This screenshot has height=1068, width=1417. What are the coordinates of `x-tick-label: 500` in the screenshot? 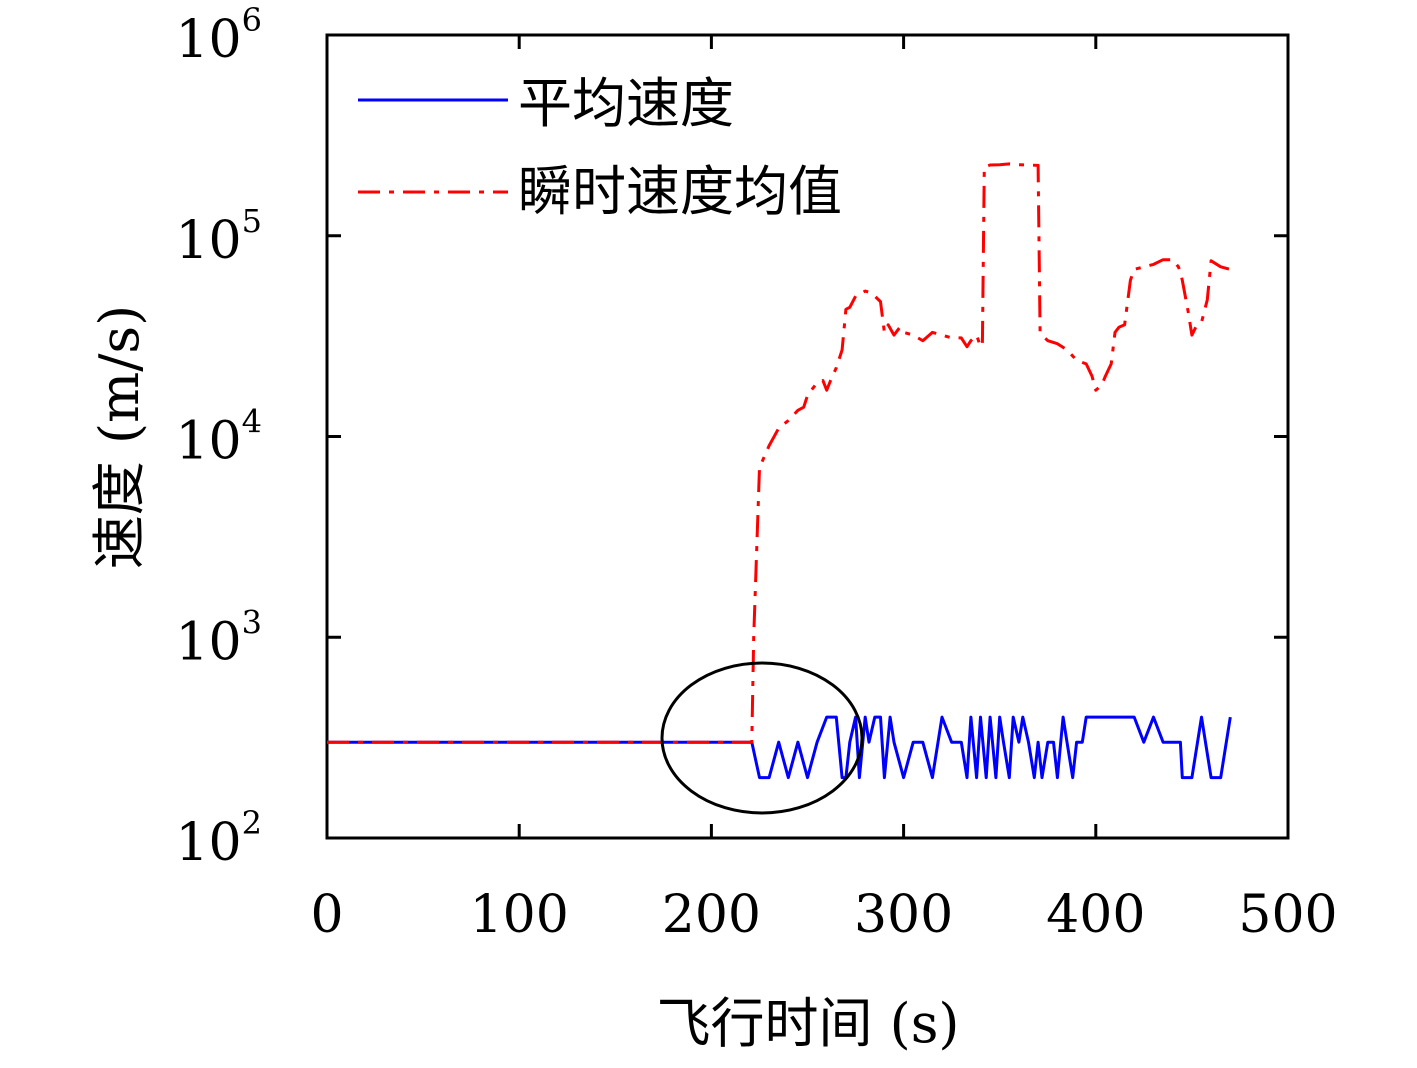 It's located at (1287, 915).